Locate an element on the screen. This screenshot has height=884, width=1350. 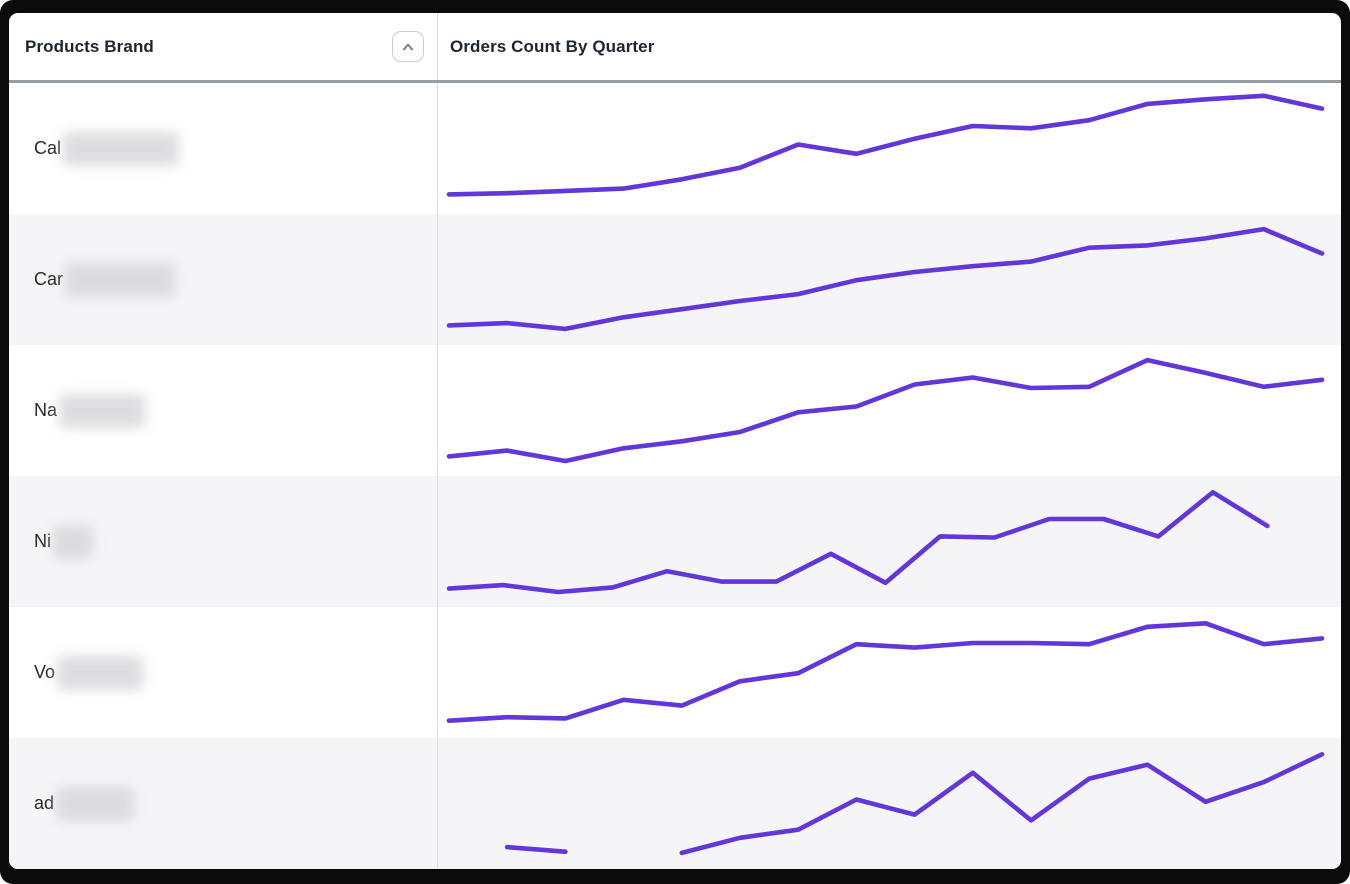
brand-label-cell: Na is located at coordinates (223, 410).